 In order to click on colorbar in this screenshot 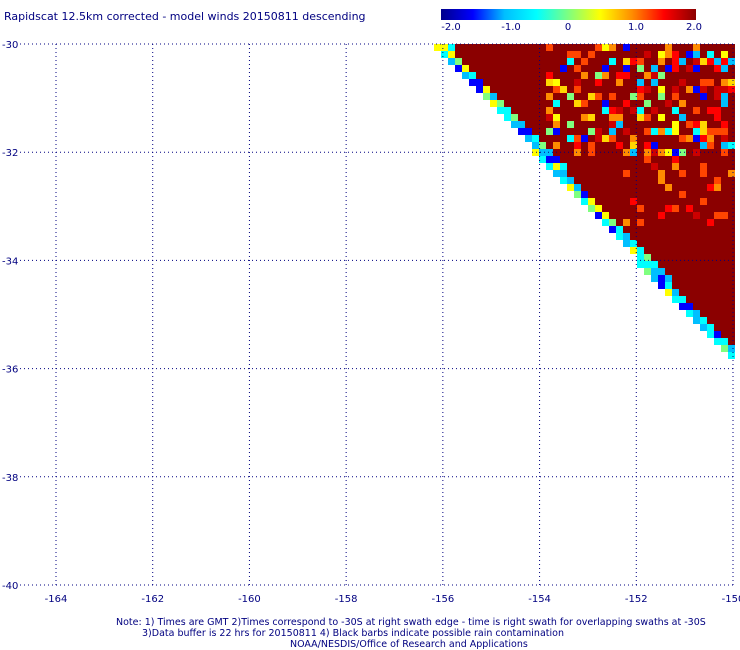, I will do `click(568, 14)`.